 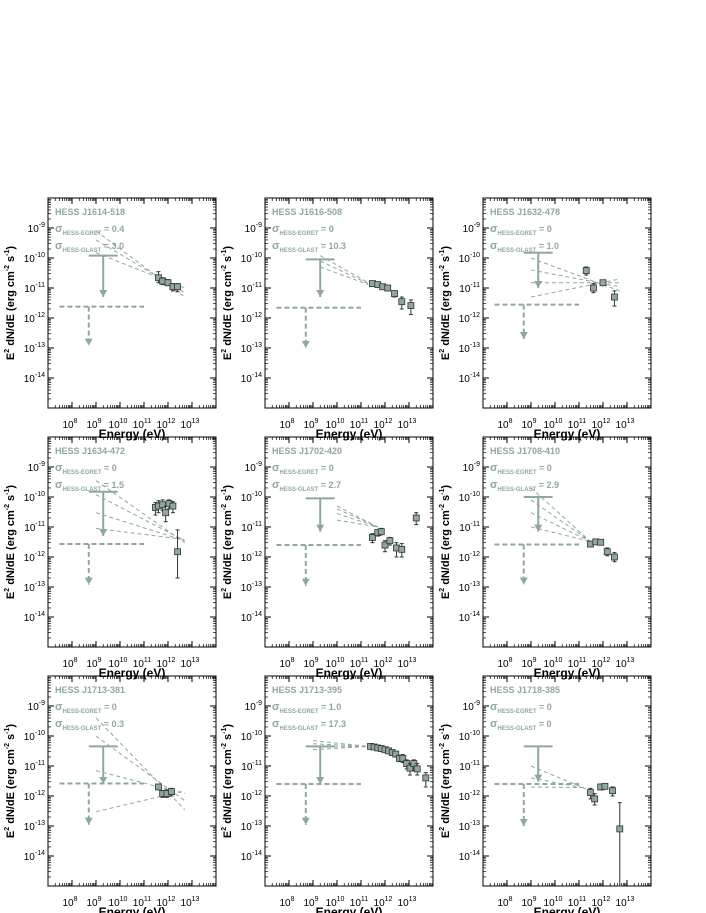 I want to click on sigma-glast-label: σHESS-GLAST = 0.3, so click(x=89, y=725).